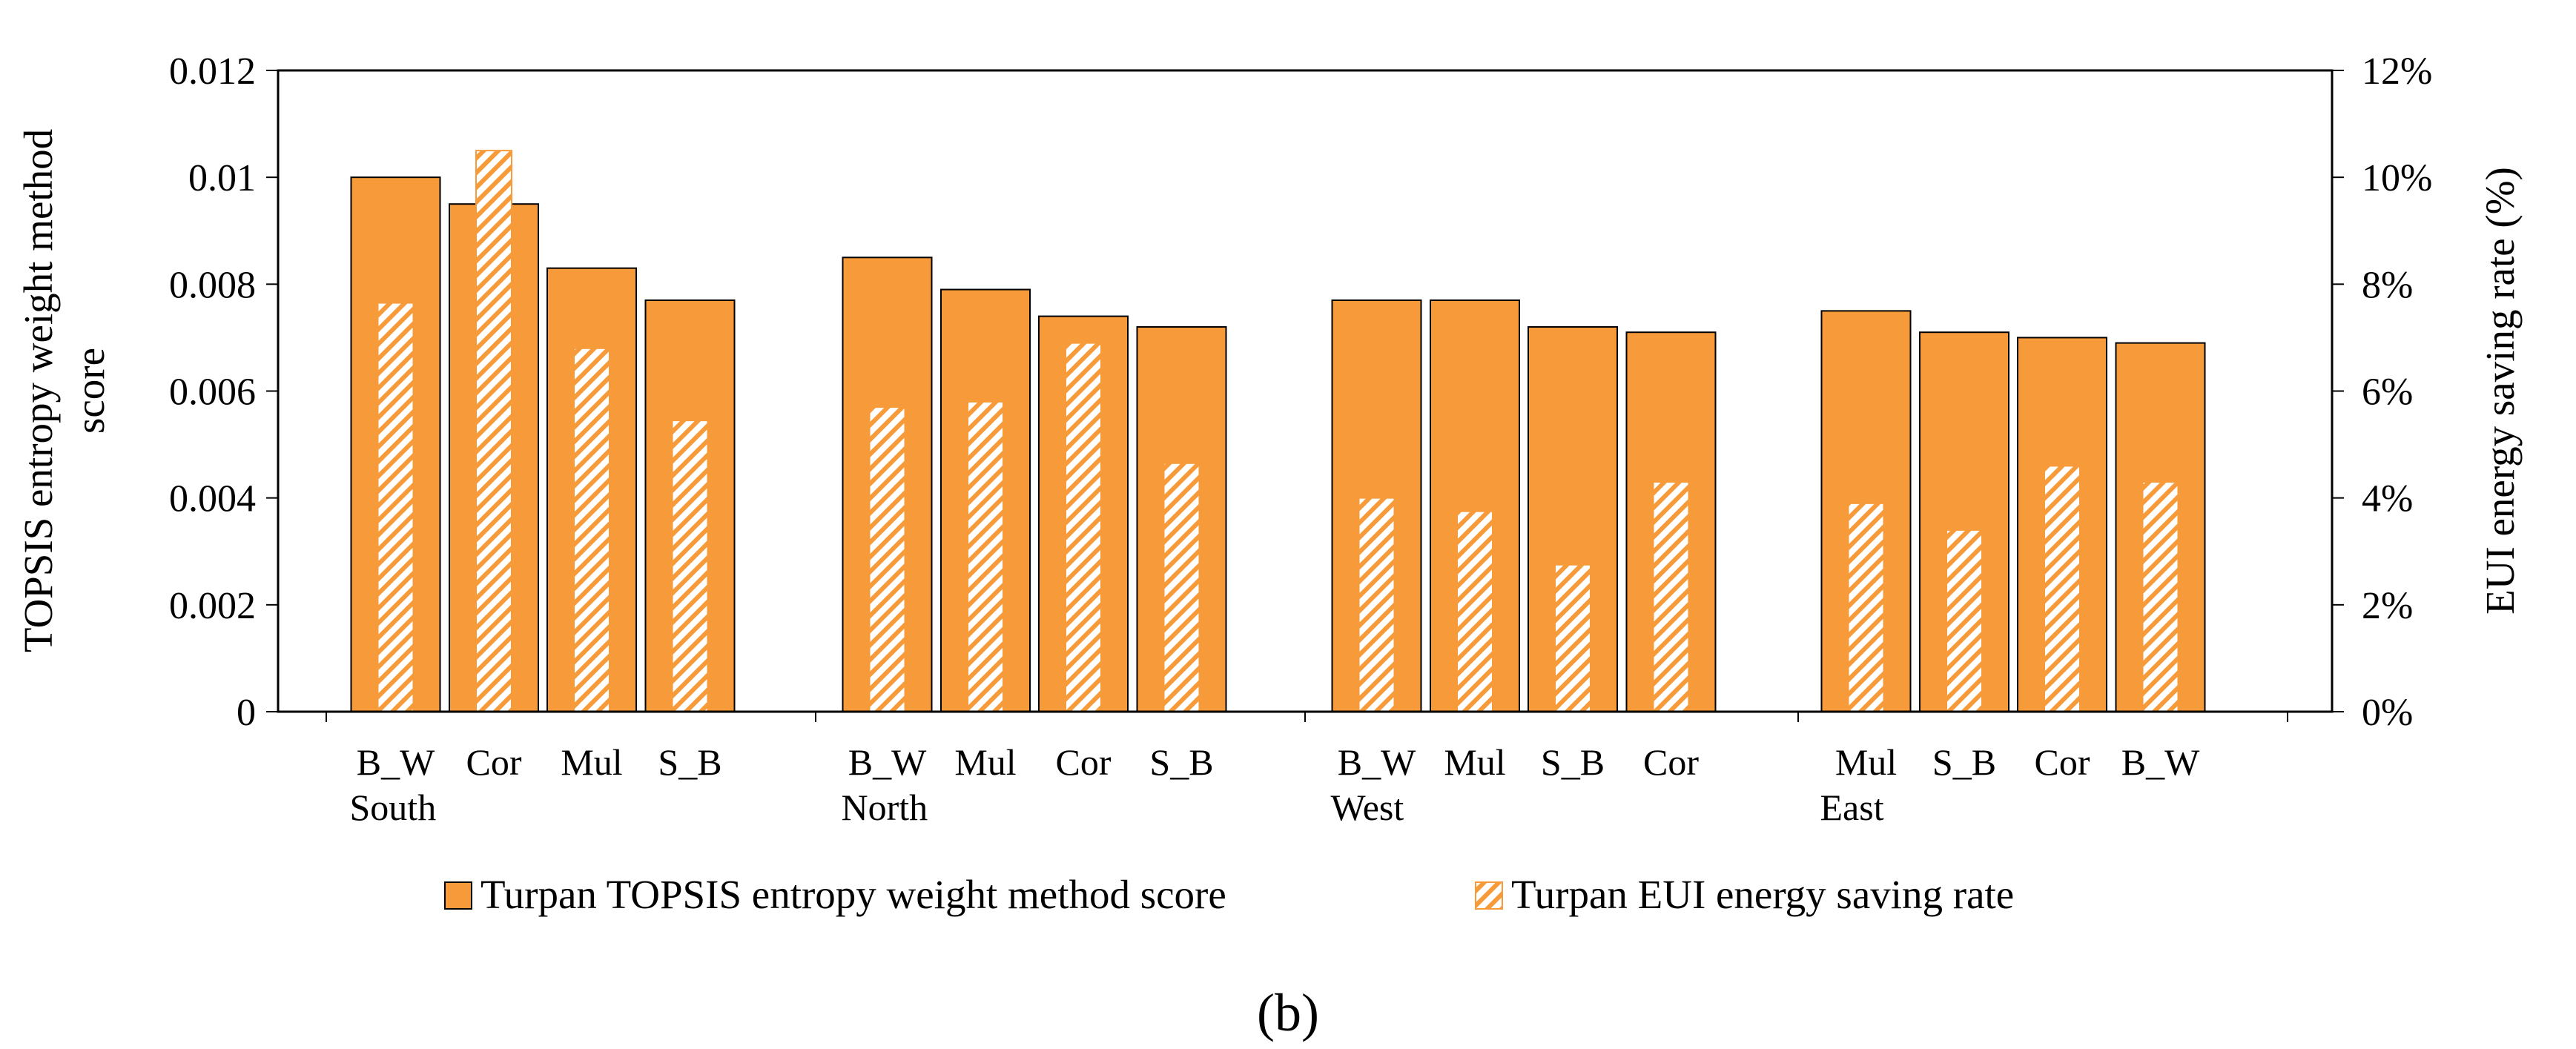  Describe the element at coordinates (393, 807) in the screenshot. I see `group-label-south: South` at that location.